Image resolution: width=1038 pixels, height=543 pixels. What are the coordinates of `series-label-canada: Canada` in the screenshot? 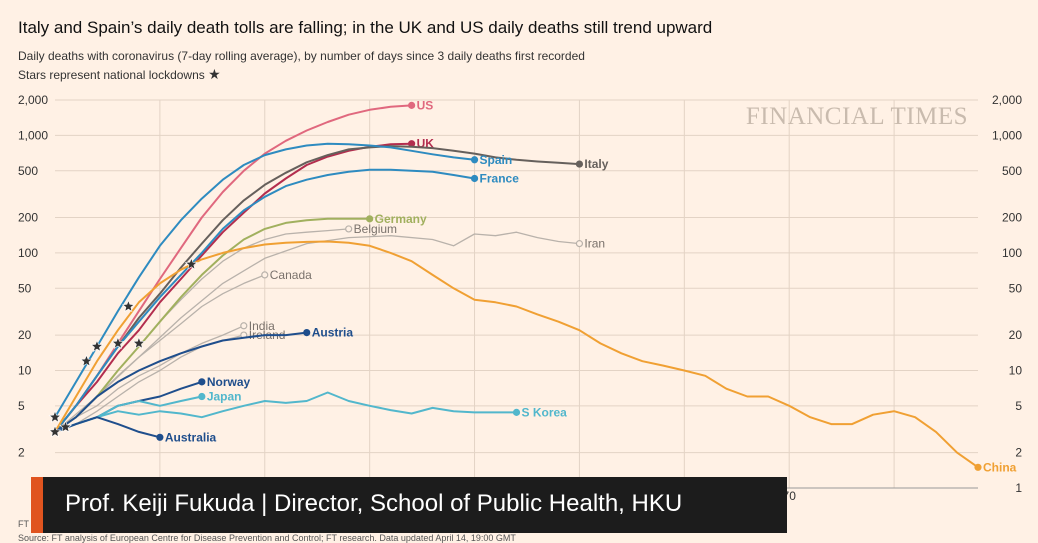 It's located at (291, 275).